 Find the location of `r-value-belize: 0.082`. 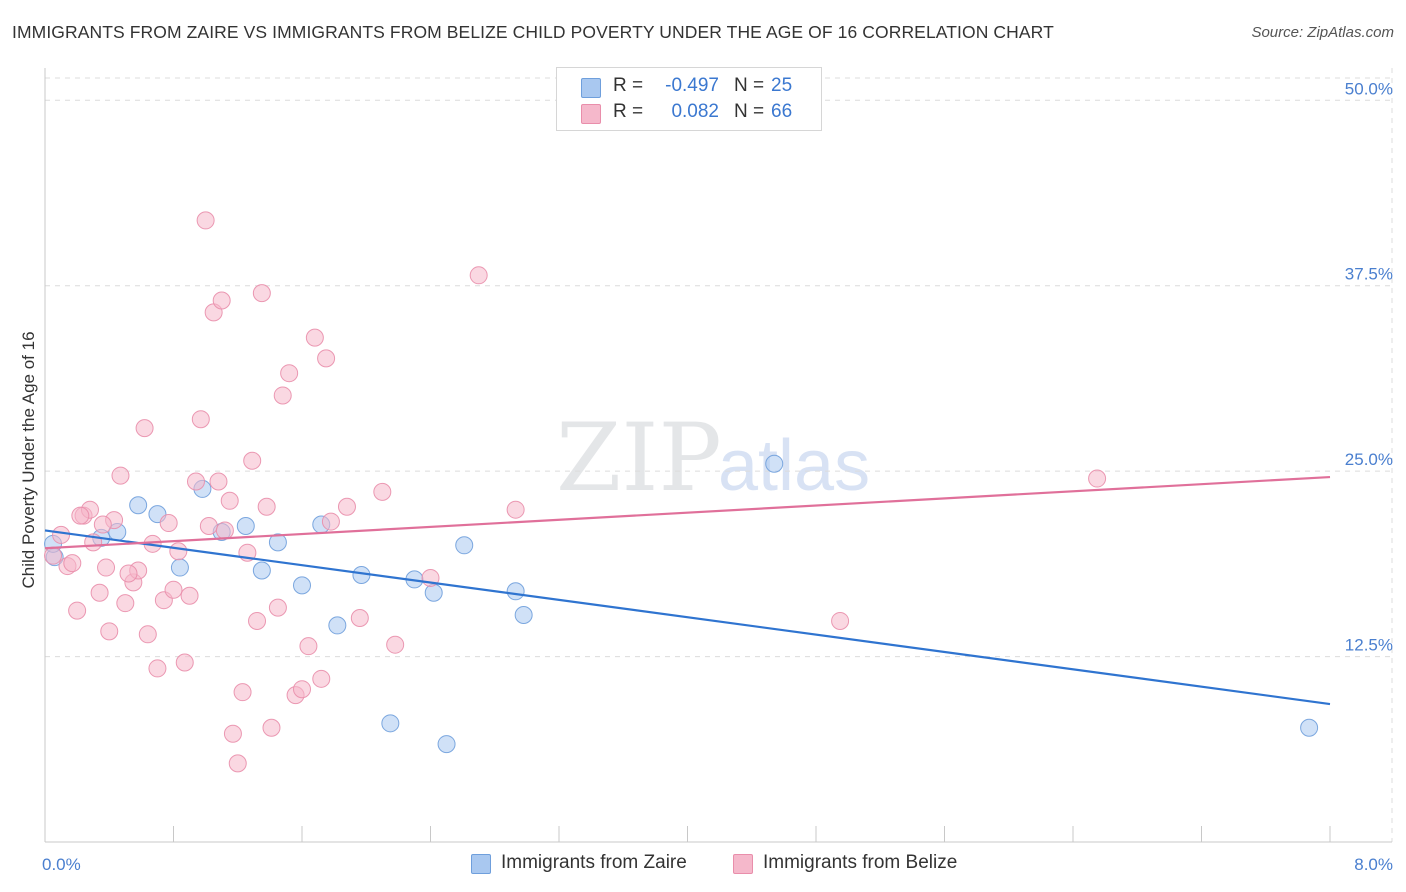

r-value-belize: 0.082 is located at coordinates (695, 111).